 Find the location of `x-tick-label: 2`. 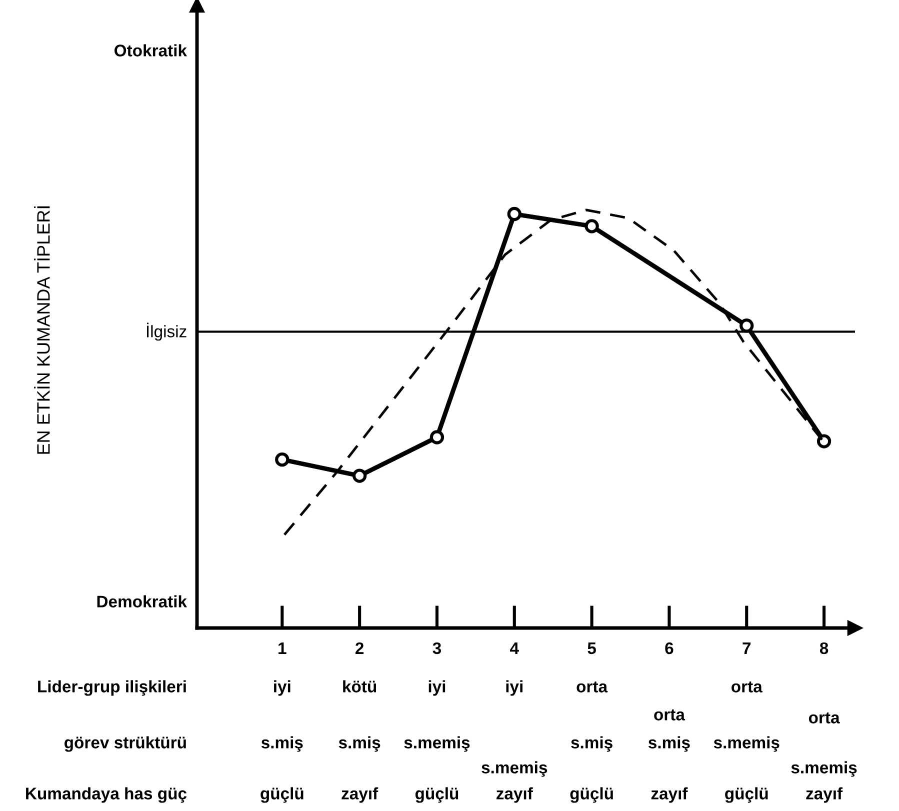

x-tick-label: 2 is located at coordinates (360, 648).